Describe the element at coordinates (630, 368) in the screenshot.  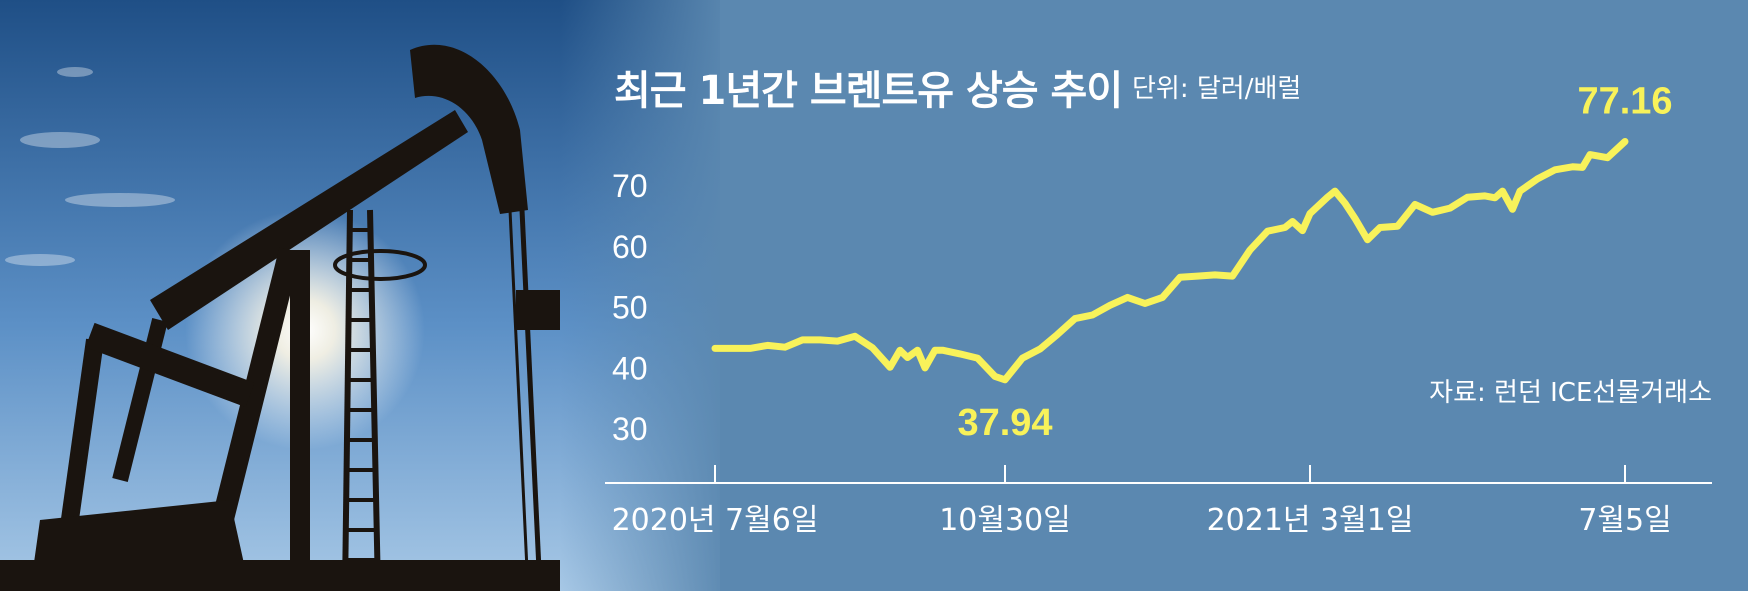
I see `y-tick-label: 40` at that location.